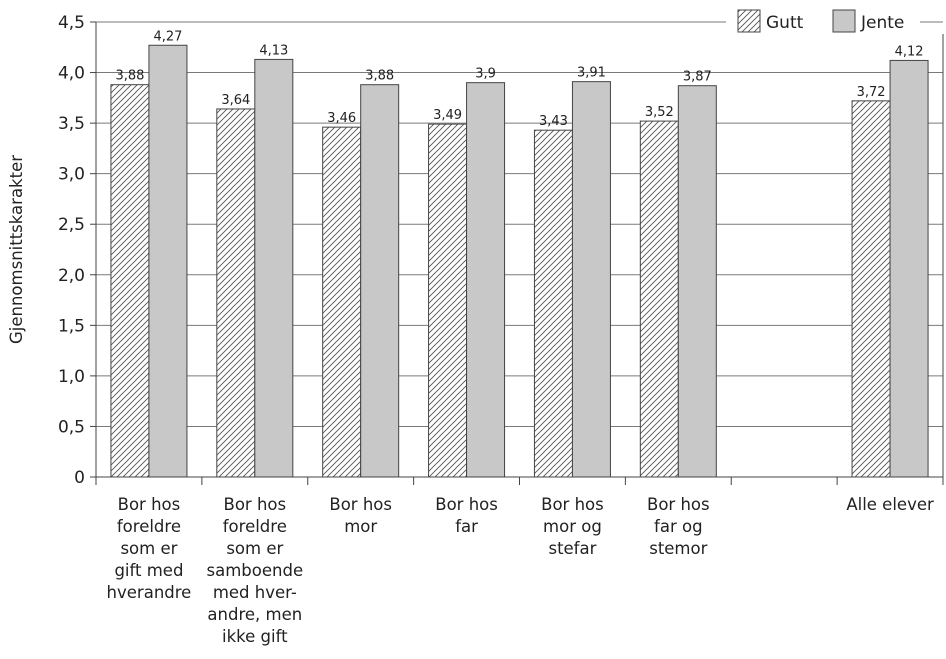 Image resolution: width=946 pixels, height=659 pixels. I want to click on category-label: stefar, so click(572, 548).